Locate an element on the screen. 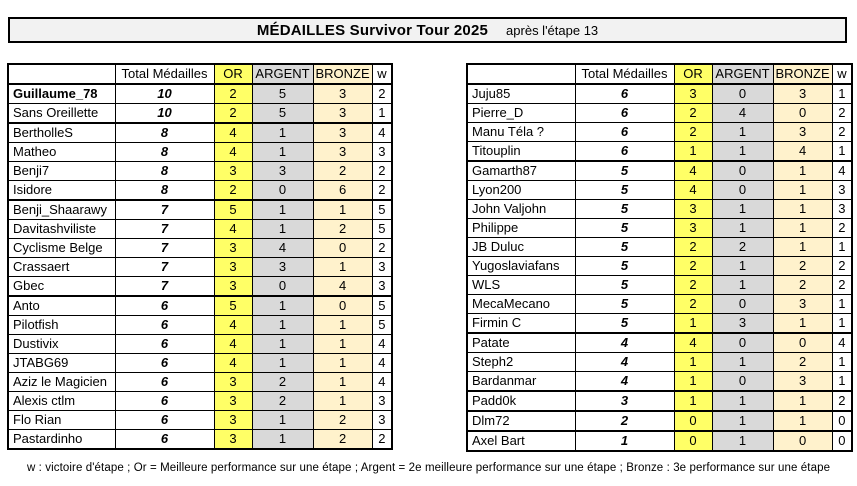  player-name-cell: Crassaert is located at coordinates (61, 267).